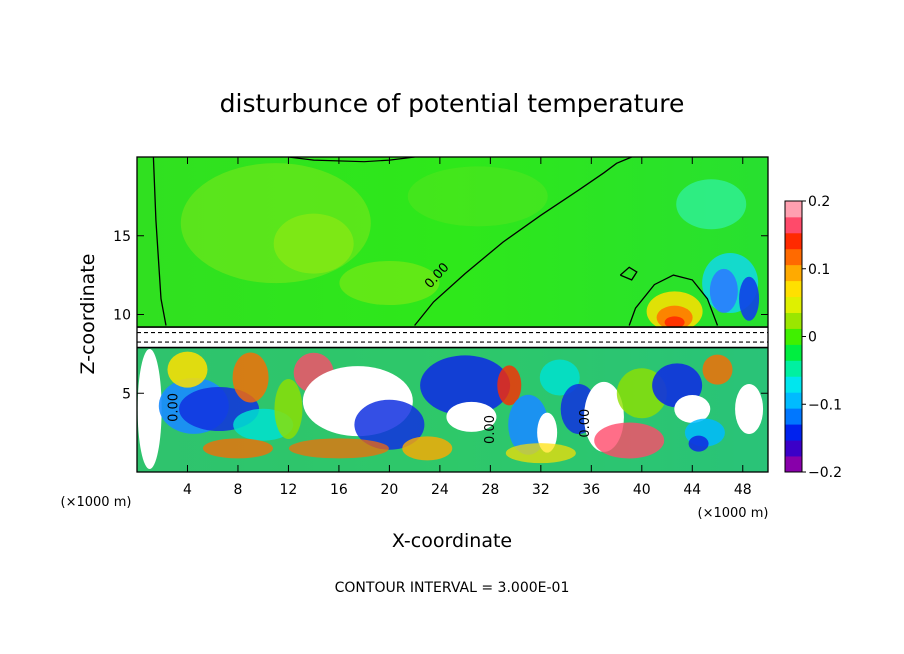 This screenshot has height=654, width=904. Describe the element at coordinates (126, 394) in the screenshot. I see `y-tick-label: 5` at that location.